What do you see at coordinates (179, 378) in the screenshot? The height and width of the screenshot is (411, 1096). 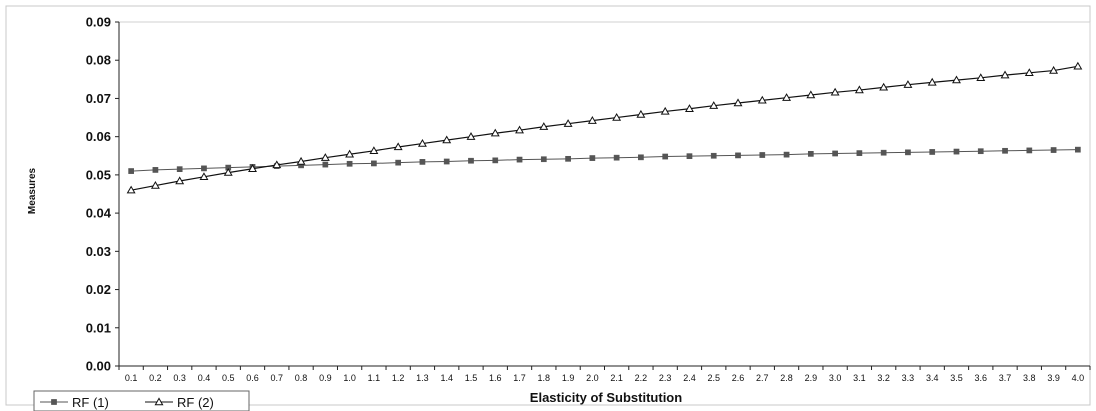 I see `x-tick-label: 0.3` at bounding box center [179, 378].